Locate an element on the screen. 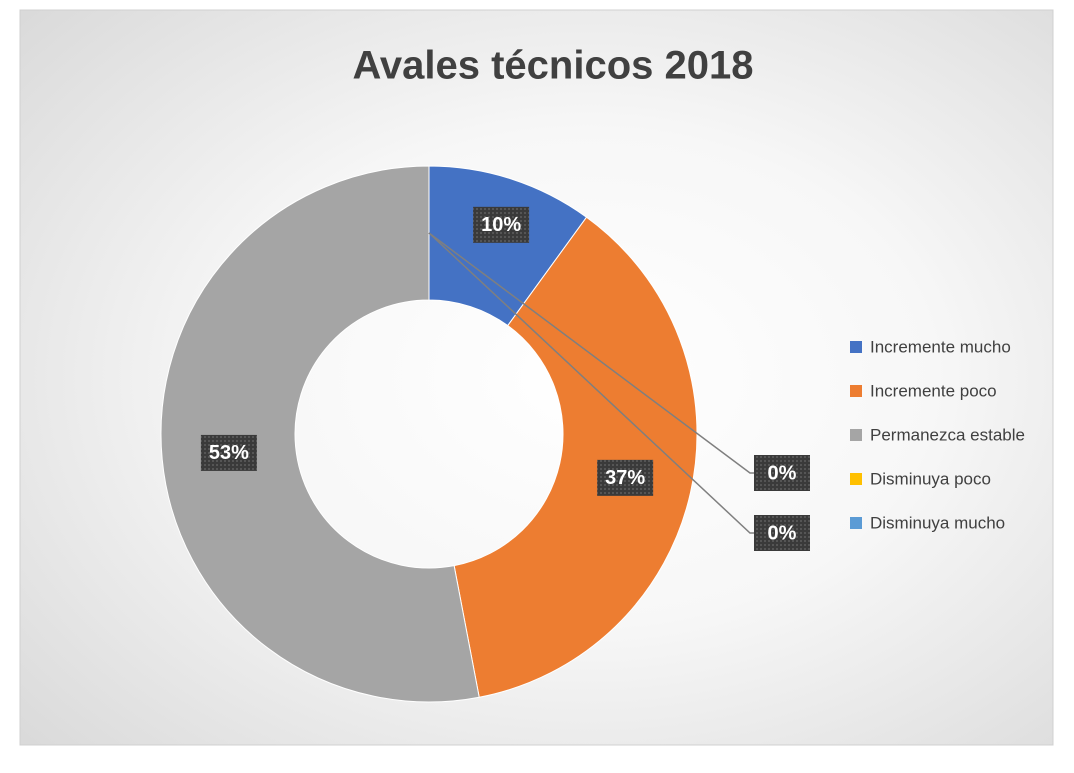 The image size is (1074, 773). legend-label: Disminuya poco is located at coordinates (930, 478).